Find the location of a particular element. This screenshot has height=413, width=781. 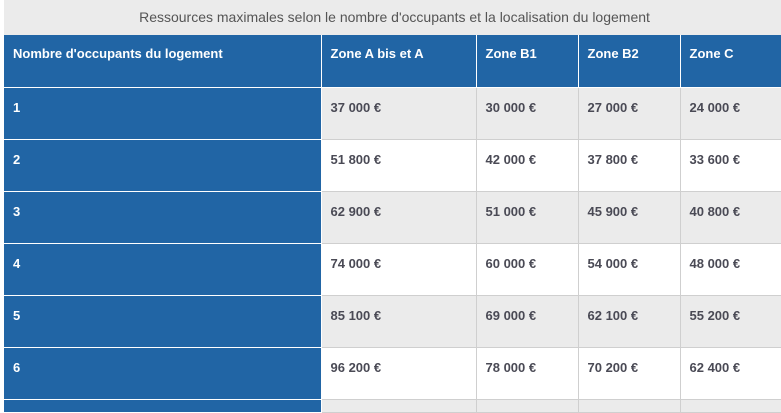

table-row-partial is located at coordinates (392, 405).